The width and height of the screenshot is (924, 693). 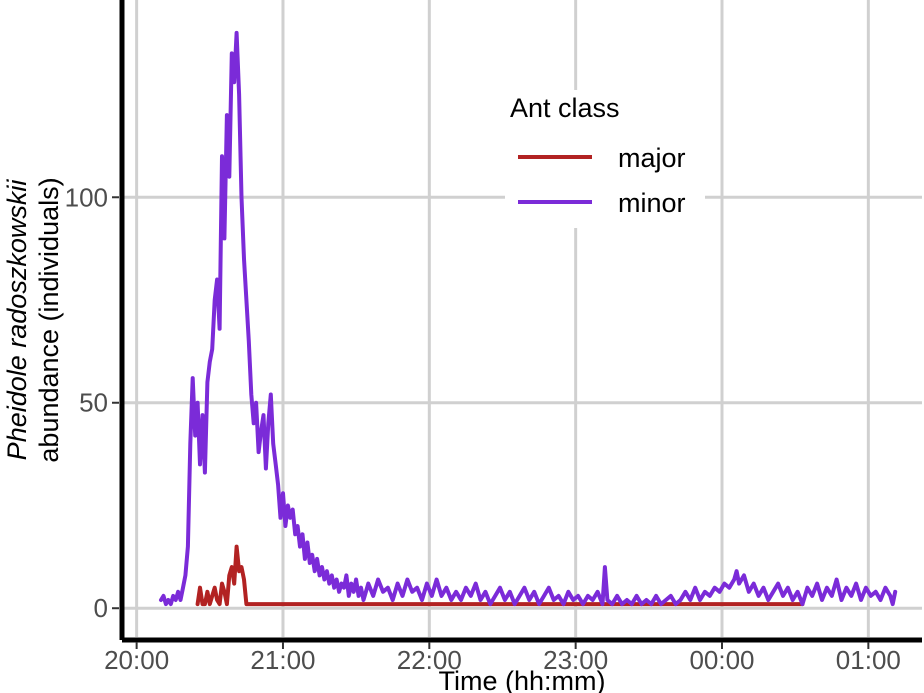 What do you see at coordinates (652, 203) in the screenshot?
I see `legend-label-minor: minor` at bounding box center [652, 203].